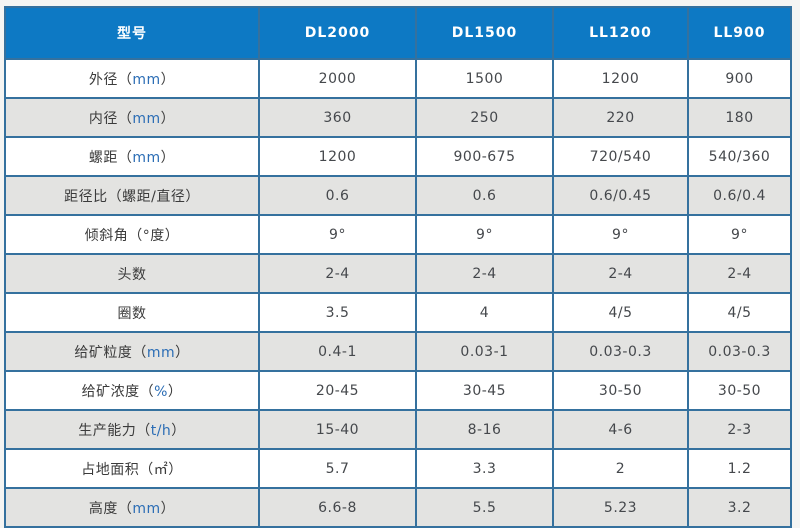 This screenshot has height=528, width=800. I want to click on row-label: 给矿粒度（mm）, so click(132, 351).